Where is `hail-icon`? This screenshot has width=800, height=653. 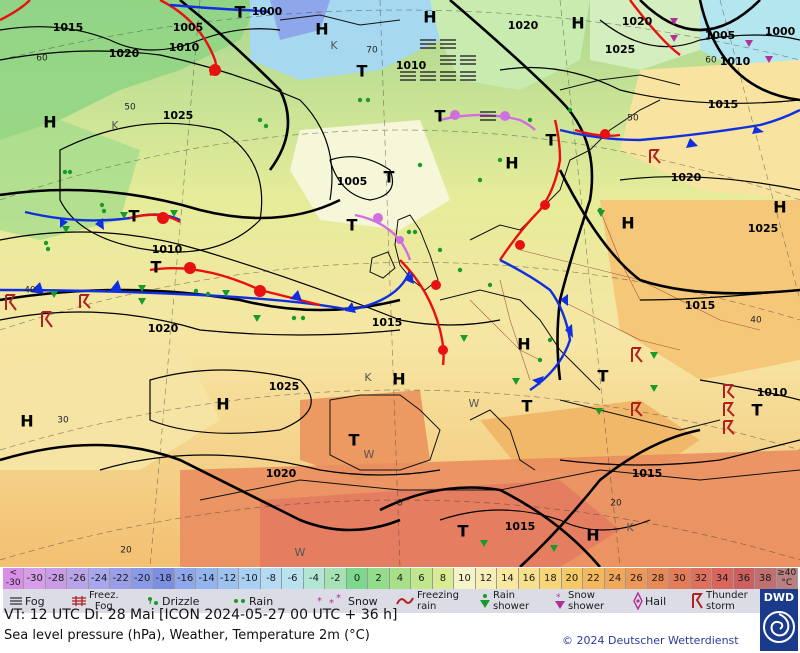
hail-icon is located at coordinates (638, 601).